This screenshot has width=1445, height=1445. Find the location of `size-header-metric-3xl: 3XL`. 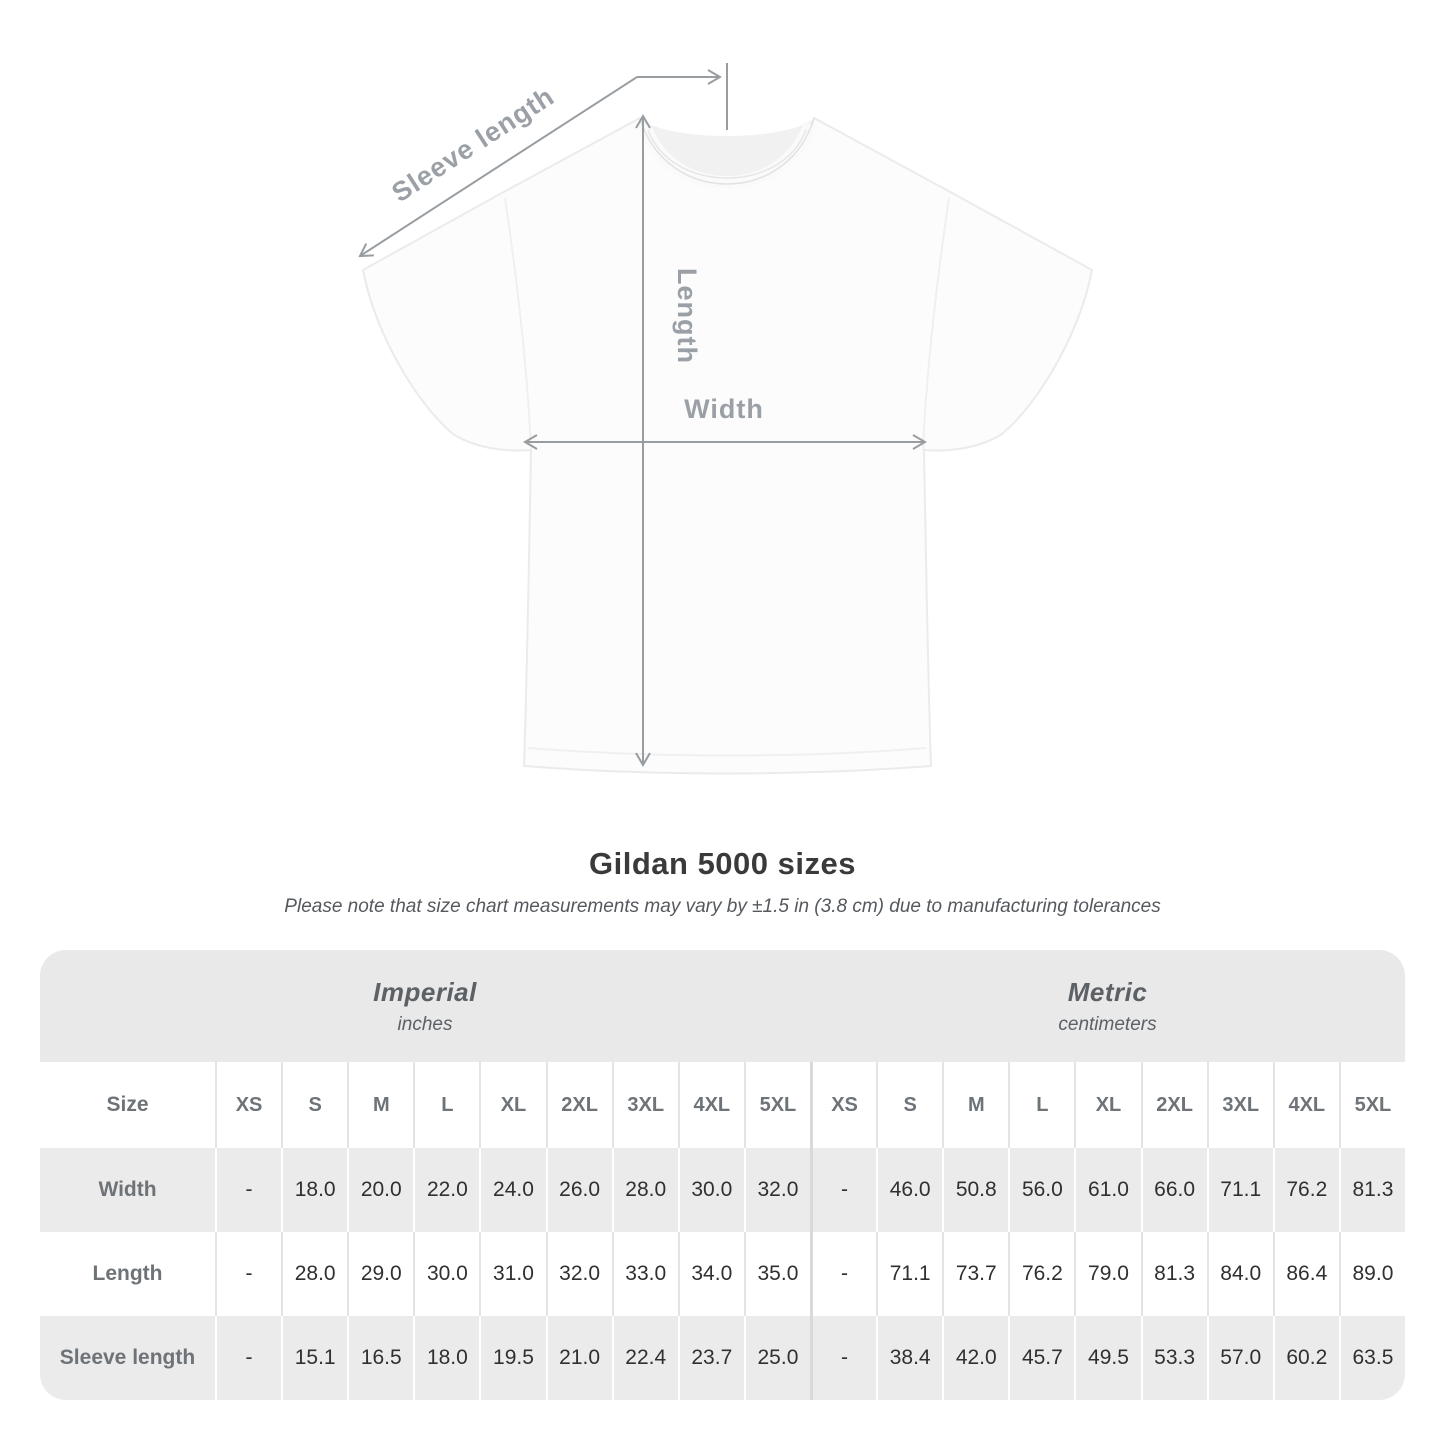

size-header-metric-3xl: 3XL is located at coordinates (1239, 1105).